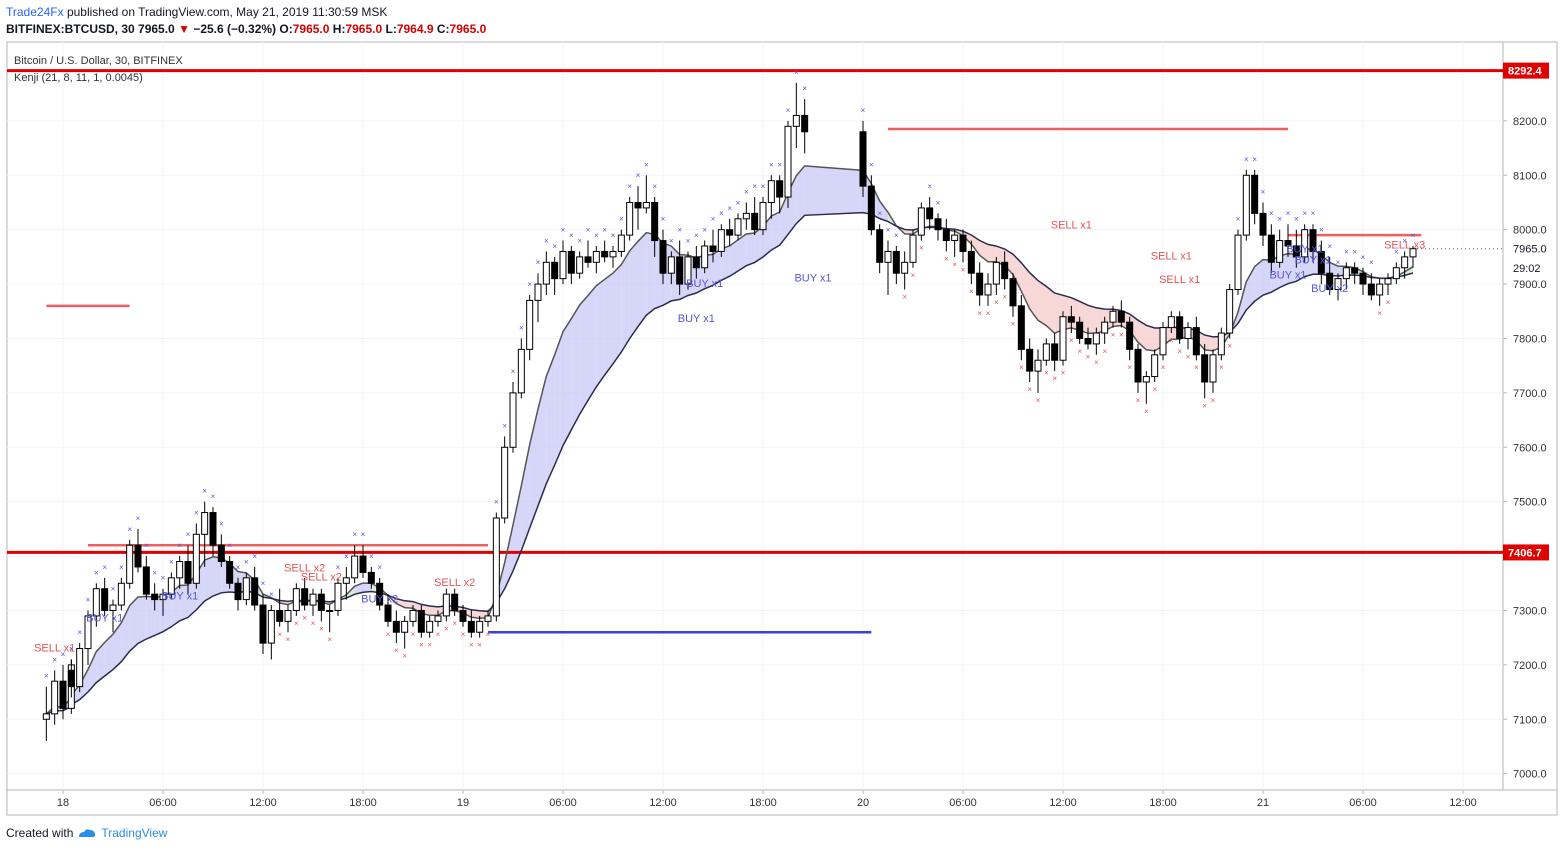 The height and width of the screenshot is (851, 1565). Describe the element at coordinates (134, 833) in the screenshot. I see `tradingview-brand-link: TradingView` at that location.